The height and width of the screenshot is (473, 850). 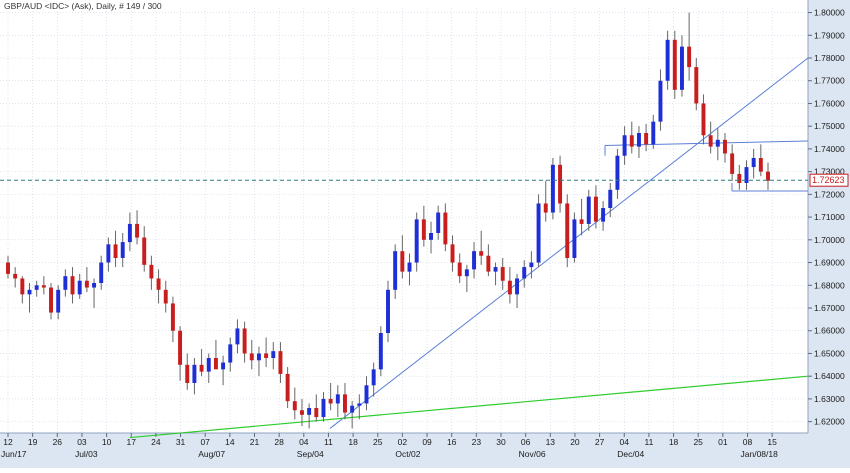 I want to click on price-tick-label: 1.65000, so click(x=829, y=353).